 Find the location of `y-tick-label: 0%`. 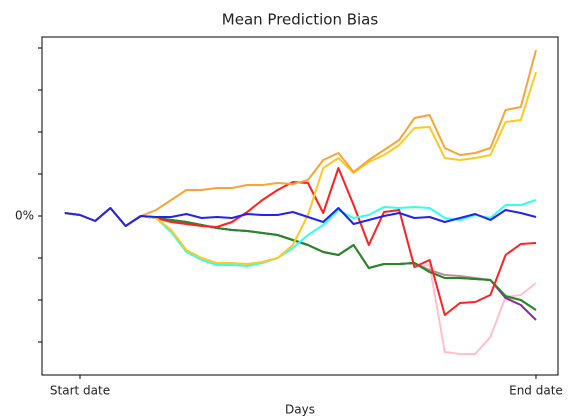

y-tick-label: 0% is located at coordinates (24, 216).